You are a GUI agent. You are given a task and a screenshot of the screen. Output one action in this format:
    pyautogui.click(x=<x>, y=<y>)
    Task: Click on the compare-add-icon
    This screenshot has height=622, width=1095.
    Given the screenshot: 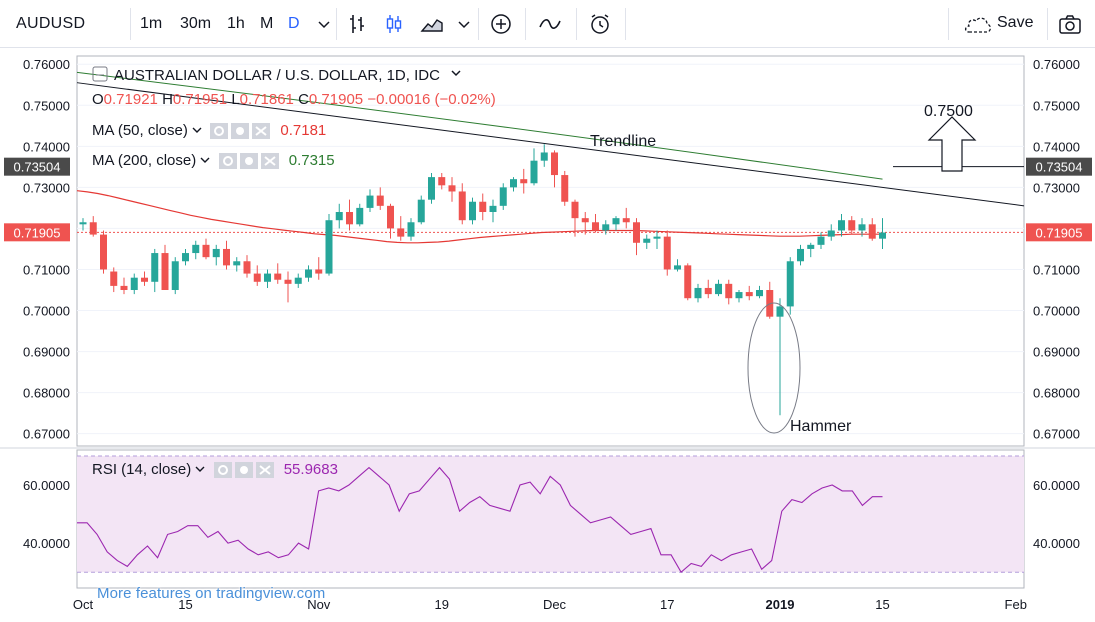 What is the action you would take?
    pyautogui.click(x=501, y=24)
    